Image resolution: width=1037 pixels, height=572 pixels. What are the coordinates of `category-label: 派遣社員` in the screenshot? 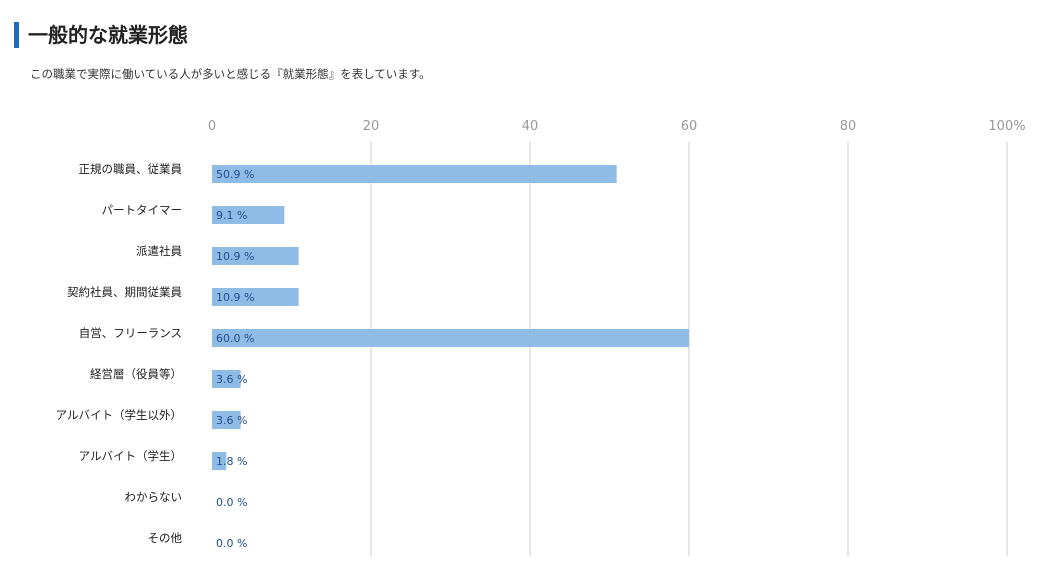 It's located at (159, 251).